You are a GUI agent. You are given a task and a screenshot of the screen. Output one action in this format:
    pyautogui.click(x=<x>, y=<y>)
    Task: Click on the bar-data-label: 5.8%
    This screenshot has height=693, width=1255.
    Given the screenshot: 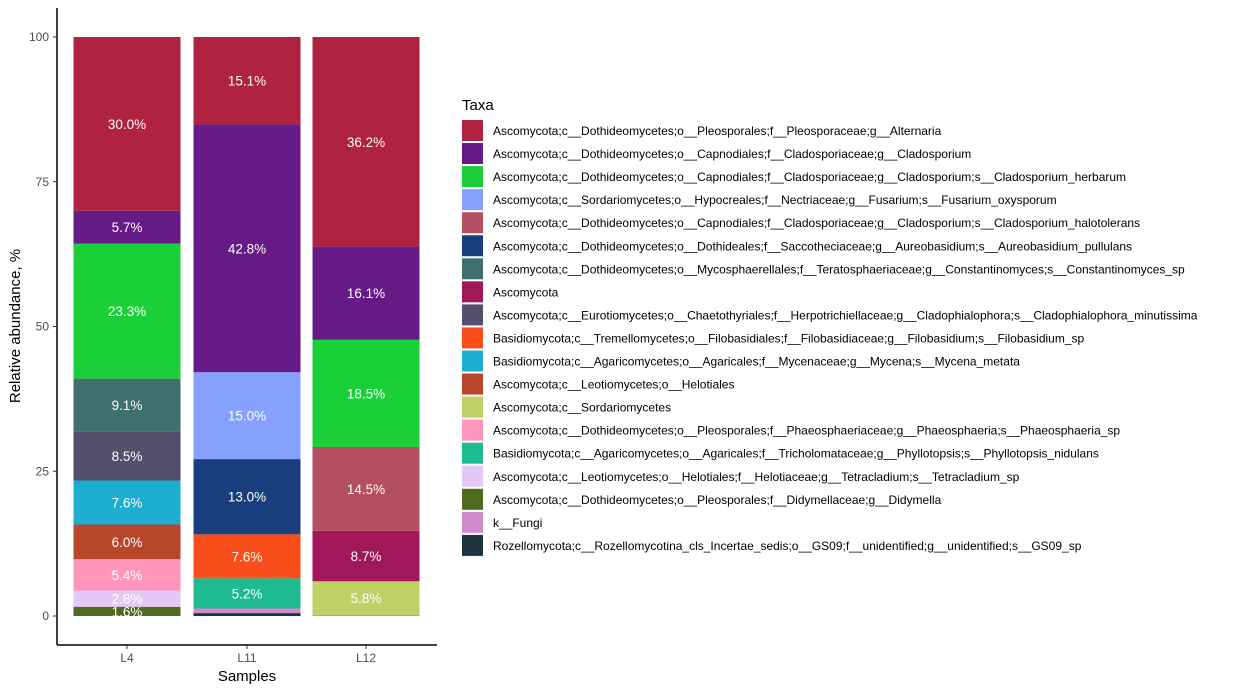 What is the action you would take?
    pyautogui.click(x=366, y=598)
    